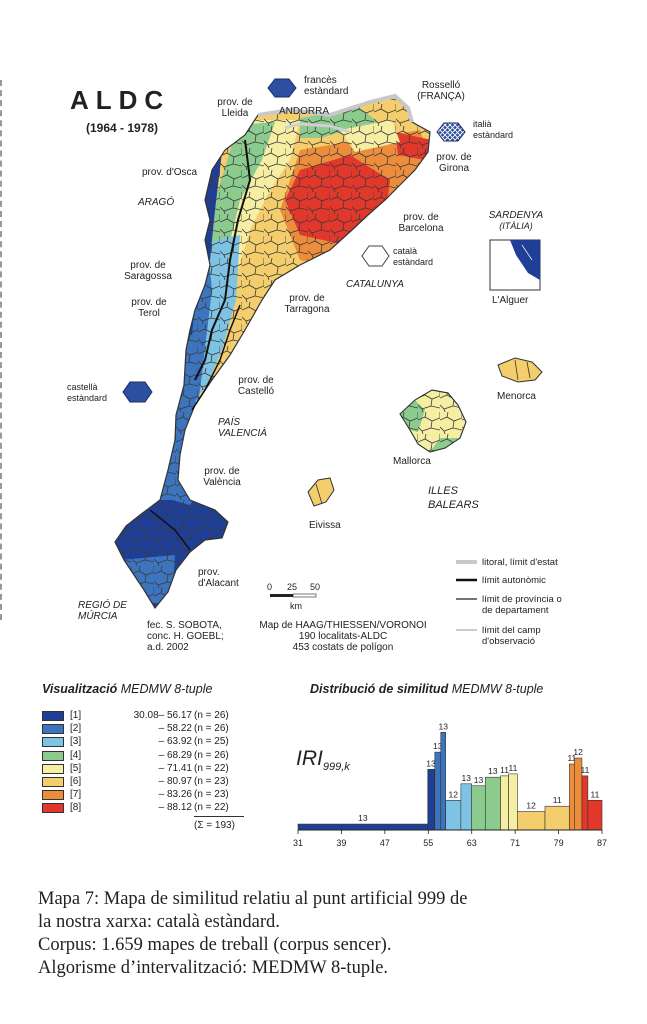 The height and width of the screenshot is (1024, 647). Describe the element at coordinates (148, 271) in the screenshot. I see `label-saragossa: prov. de Saragossa` at that location.